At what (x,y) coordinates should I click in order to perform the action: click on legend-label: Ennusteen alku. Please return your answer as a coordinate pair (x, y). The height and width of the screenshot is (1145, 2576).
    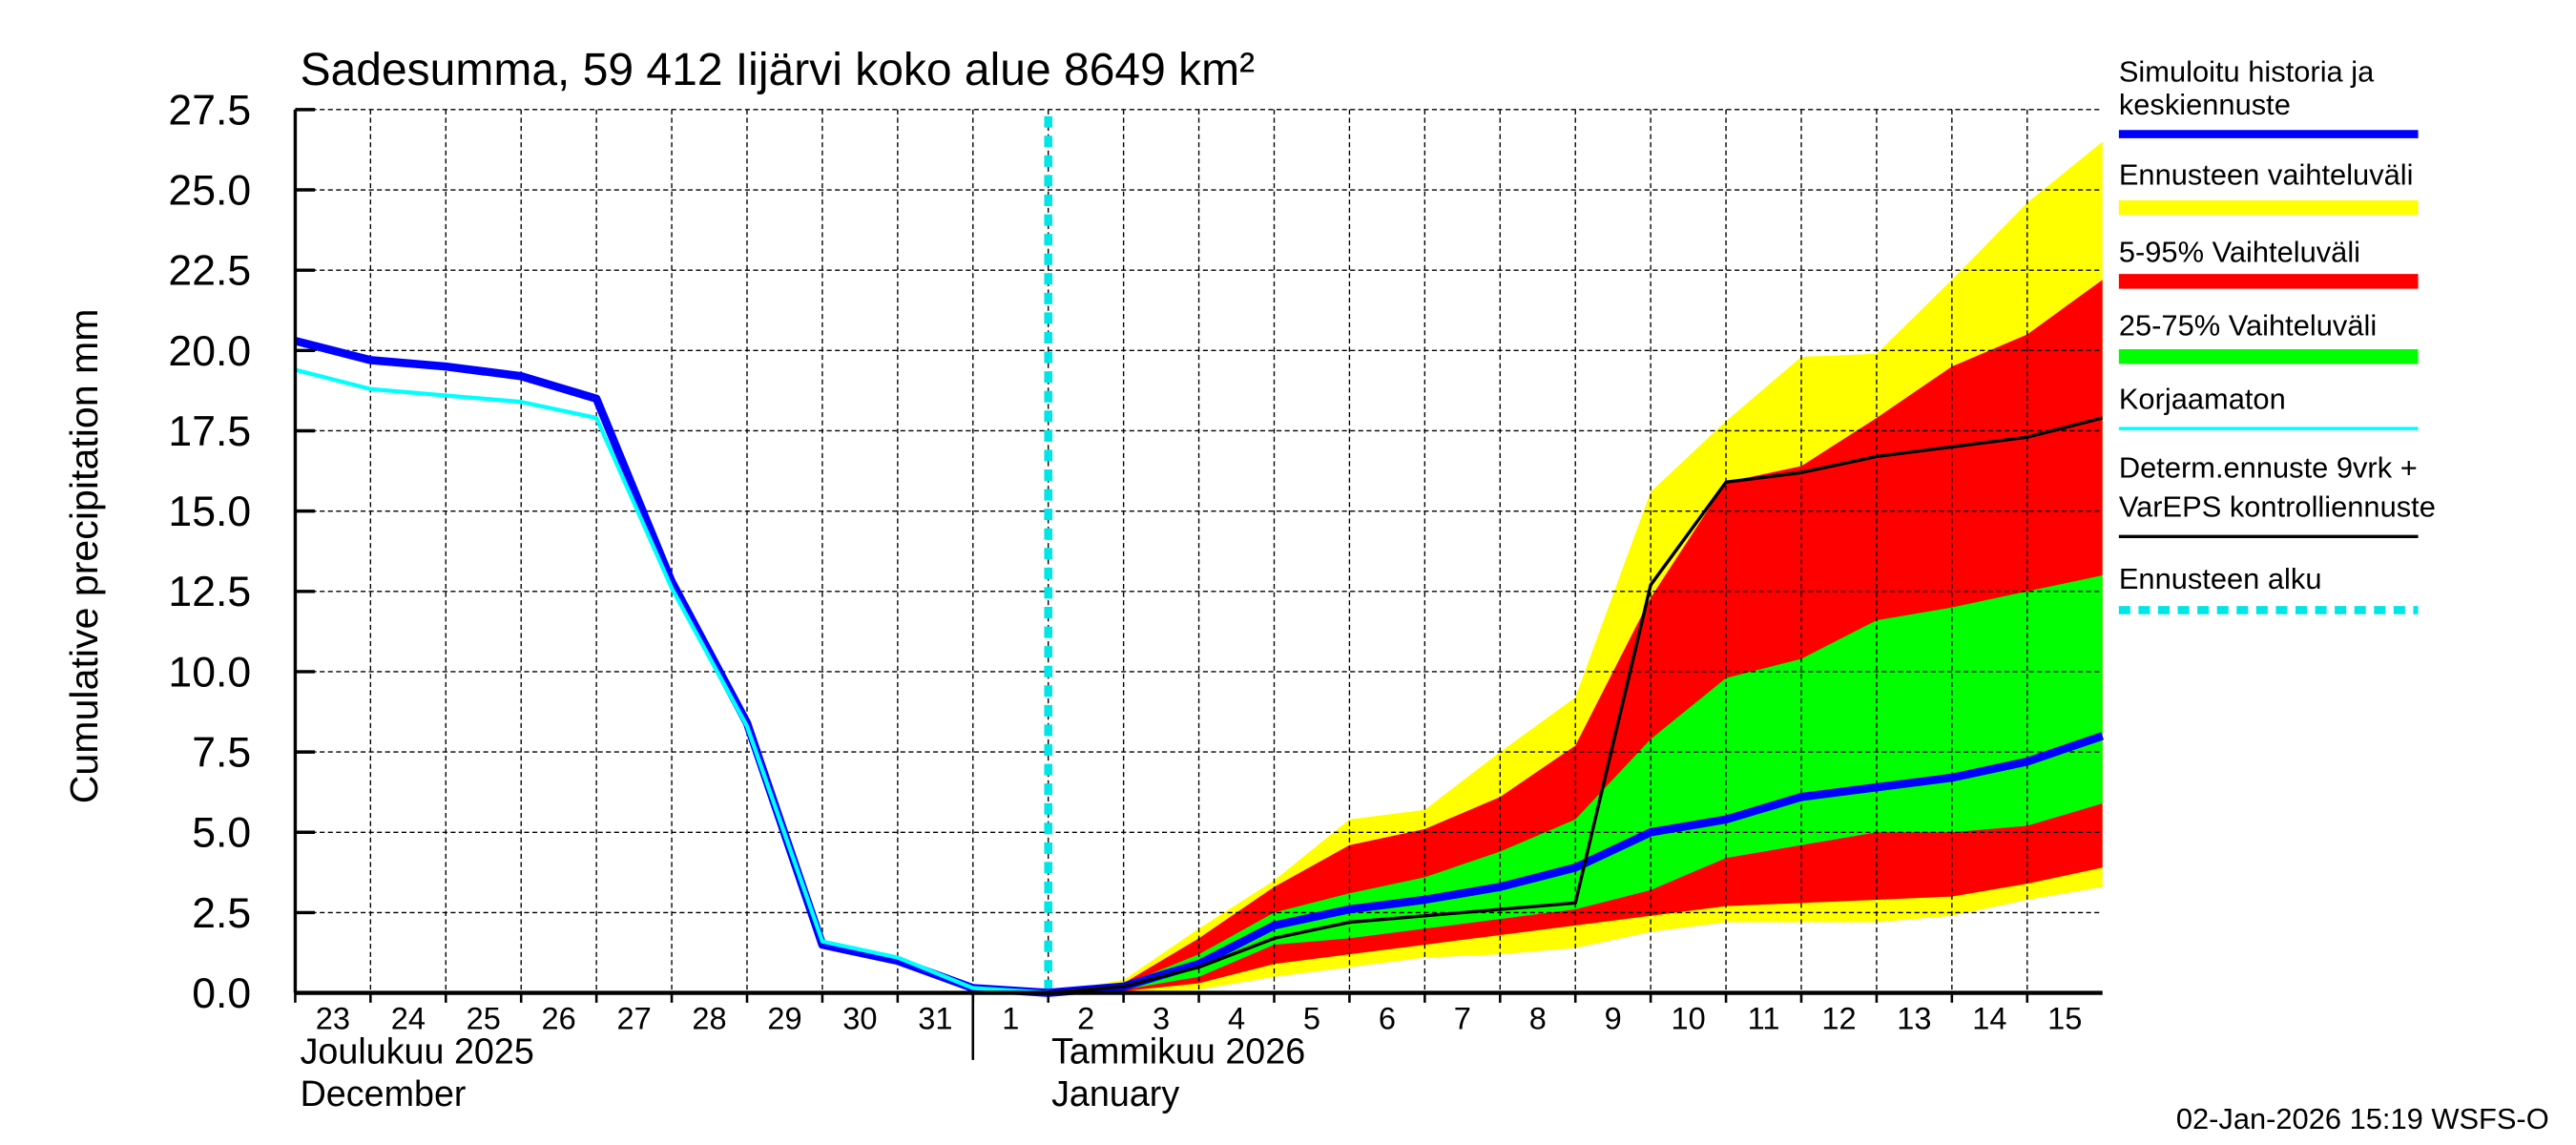
    Looking at the image, I should click on (2220, 578).